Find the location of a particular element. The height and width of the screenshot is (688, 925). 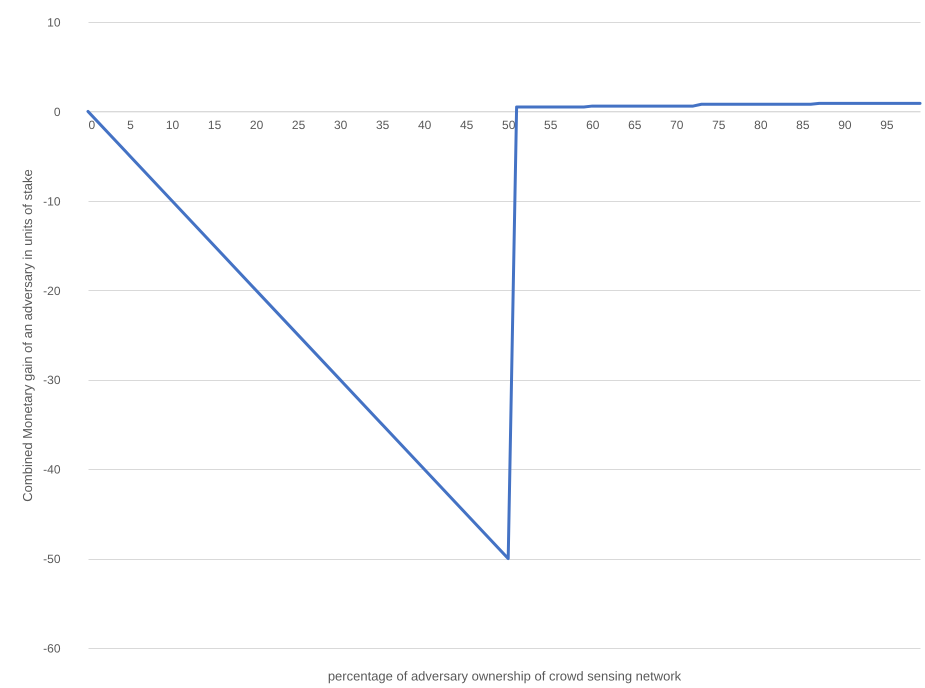

x-tick-label: 90 is located at coordinates (845, 125).